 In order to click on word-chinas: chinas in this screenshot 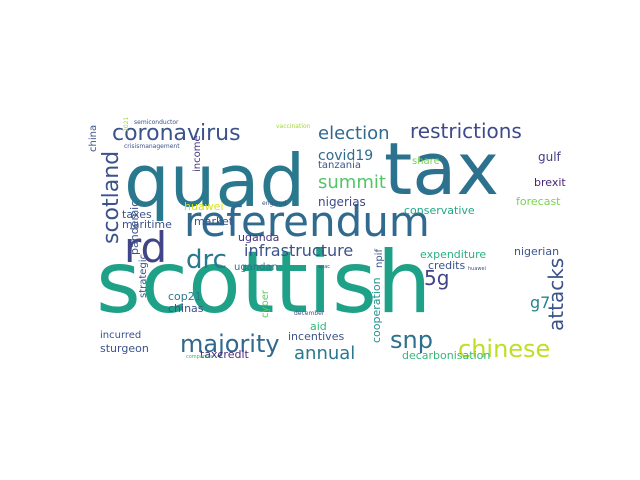, I will do `click(186, 308)`.